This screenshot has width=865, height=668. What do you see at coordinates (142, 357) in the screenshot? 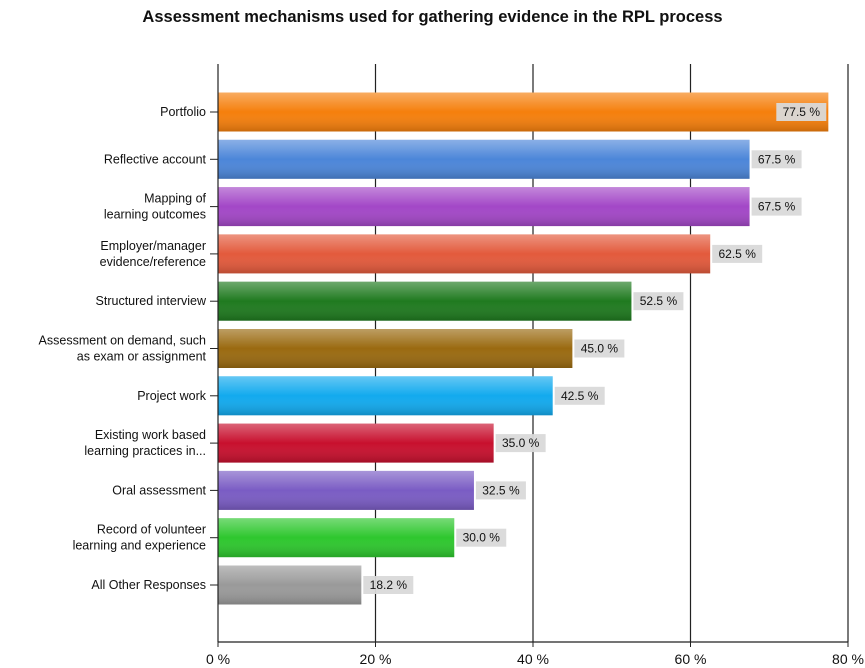
I see `category-label: as exam or assignment` at bounding box center [142, 357].